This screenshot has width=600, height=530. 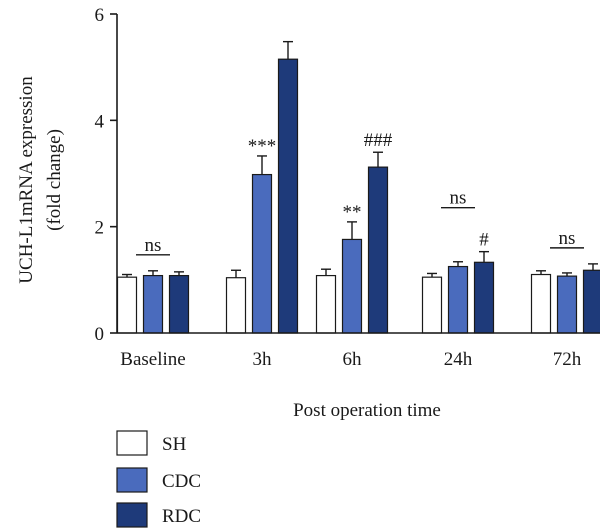 I want to click on significance-label: ***, so click(x=262, y=146).